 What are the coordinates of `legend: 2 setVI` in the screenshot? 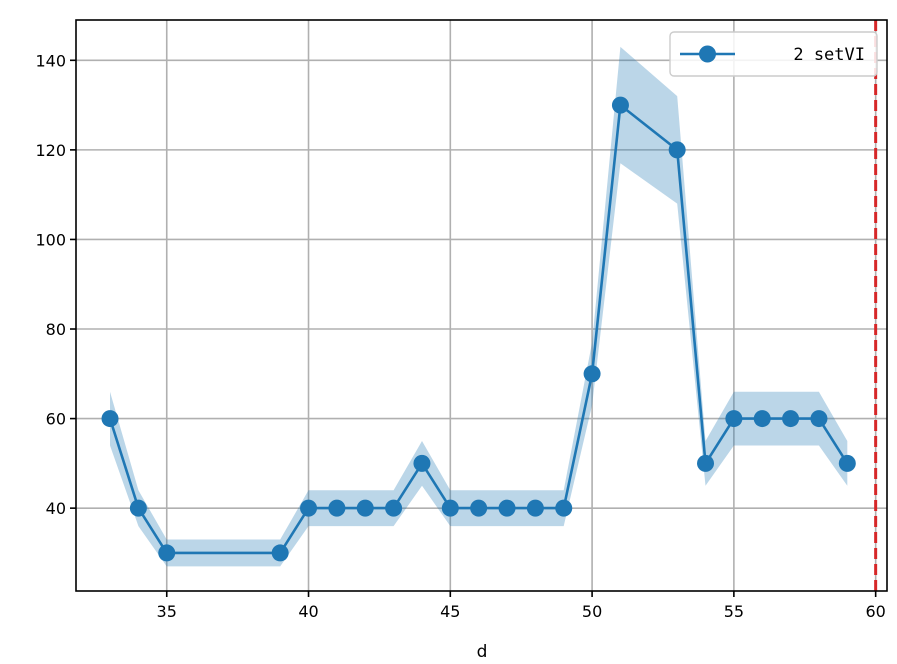 It's located at (773, 54).